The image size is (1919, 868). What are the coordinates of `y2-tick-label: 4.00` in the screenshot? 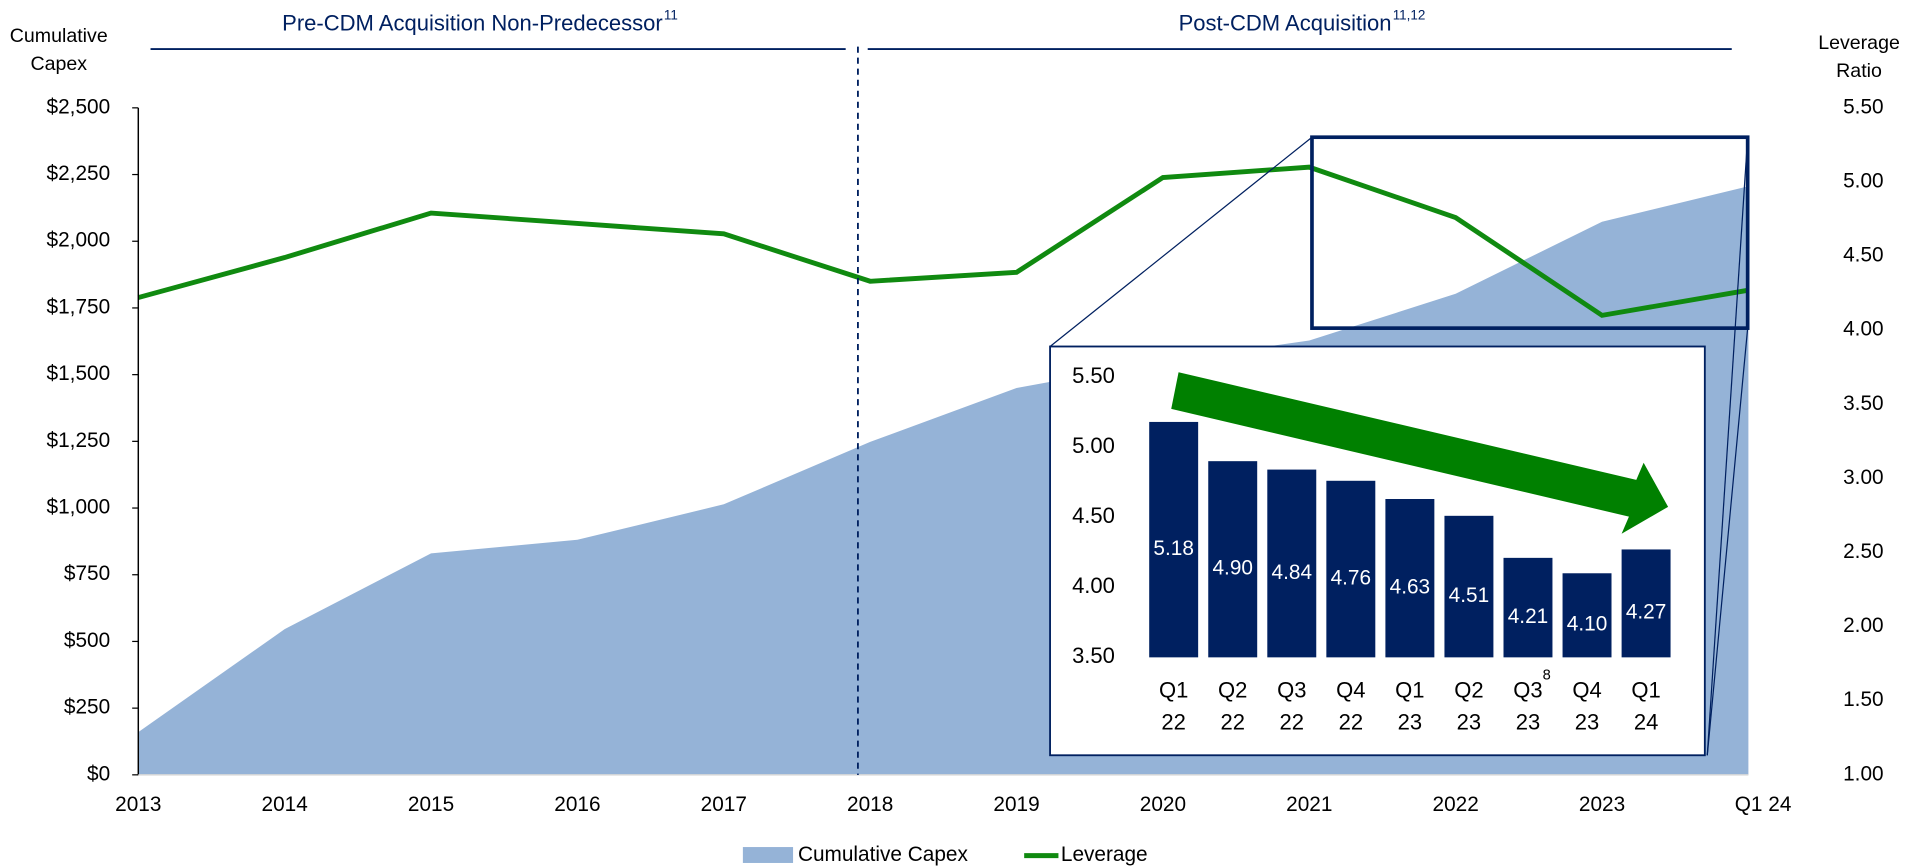 It's located at (1863, 329).